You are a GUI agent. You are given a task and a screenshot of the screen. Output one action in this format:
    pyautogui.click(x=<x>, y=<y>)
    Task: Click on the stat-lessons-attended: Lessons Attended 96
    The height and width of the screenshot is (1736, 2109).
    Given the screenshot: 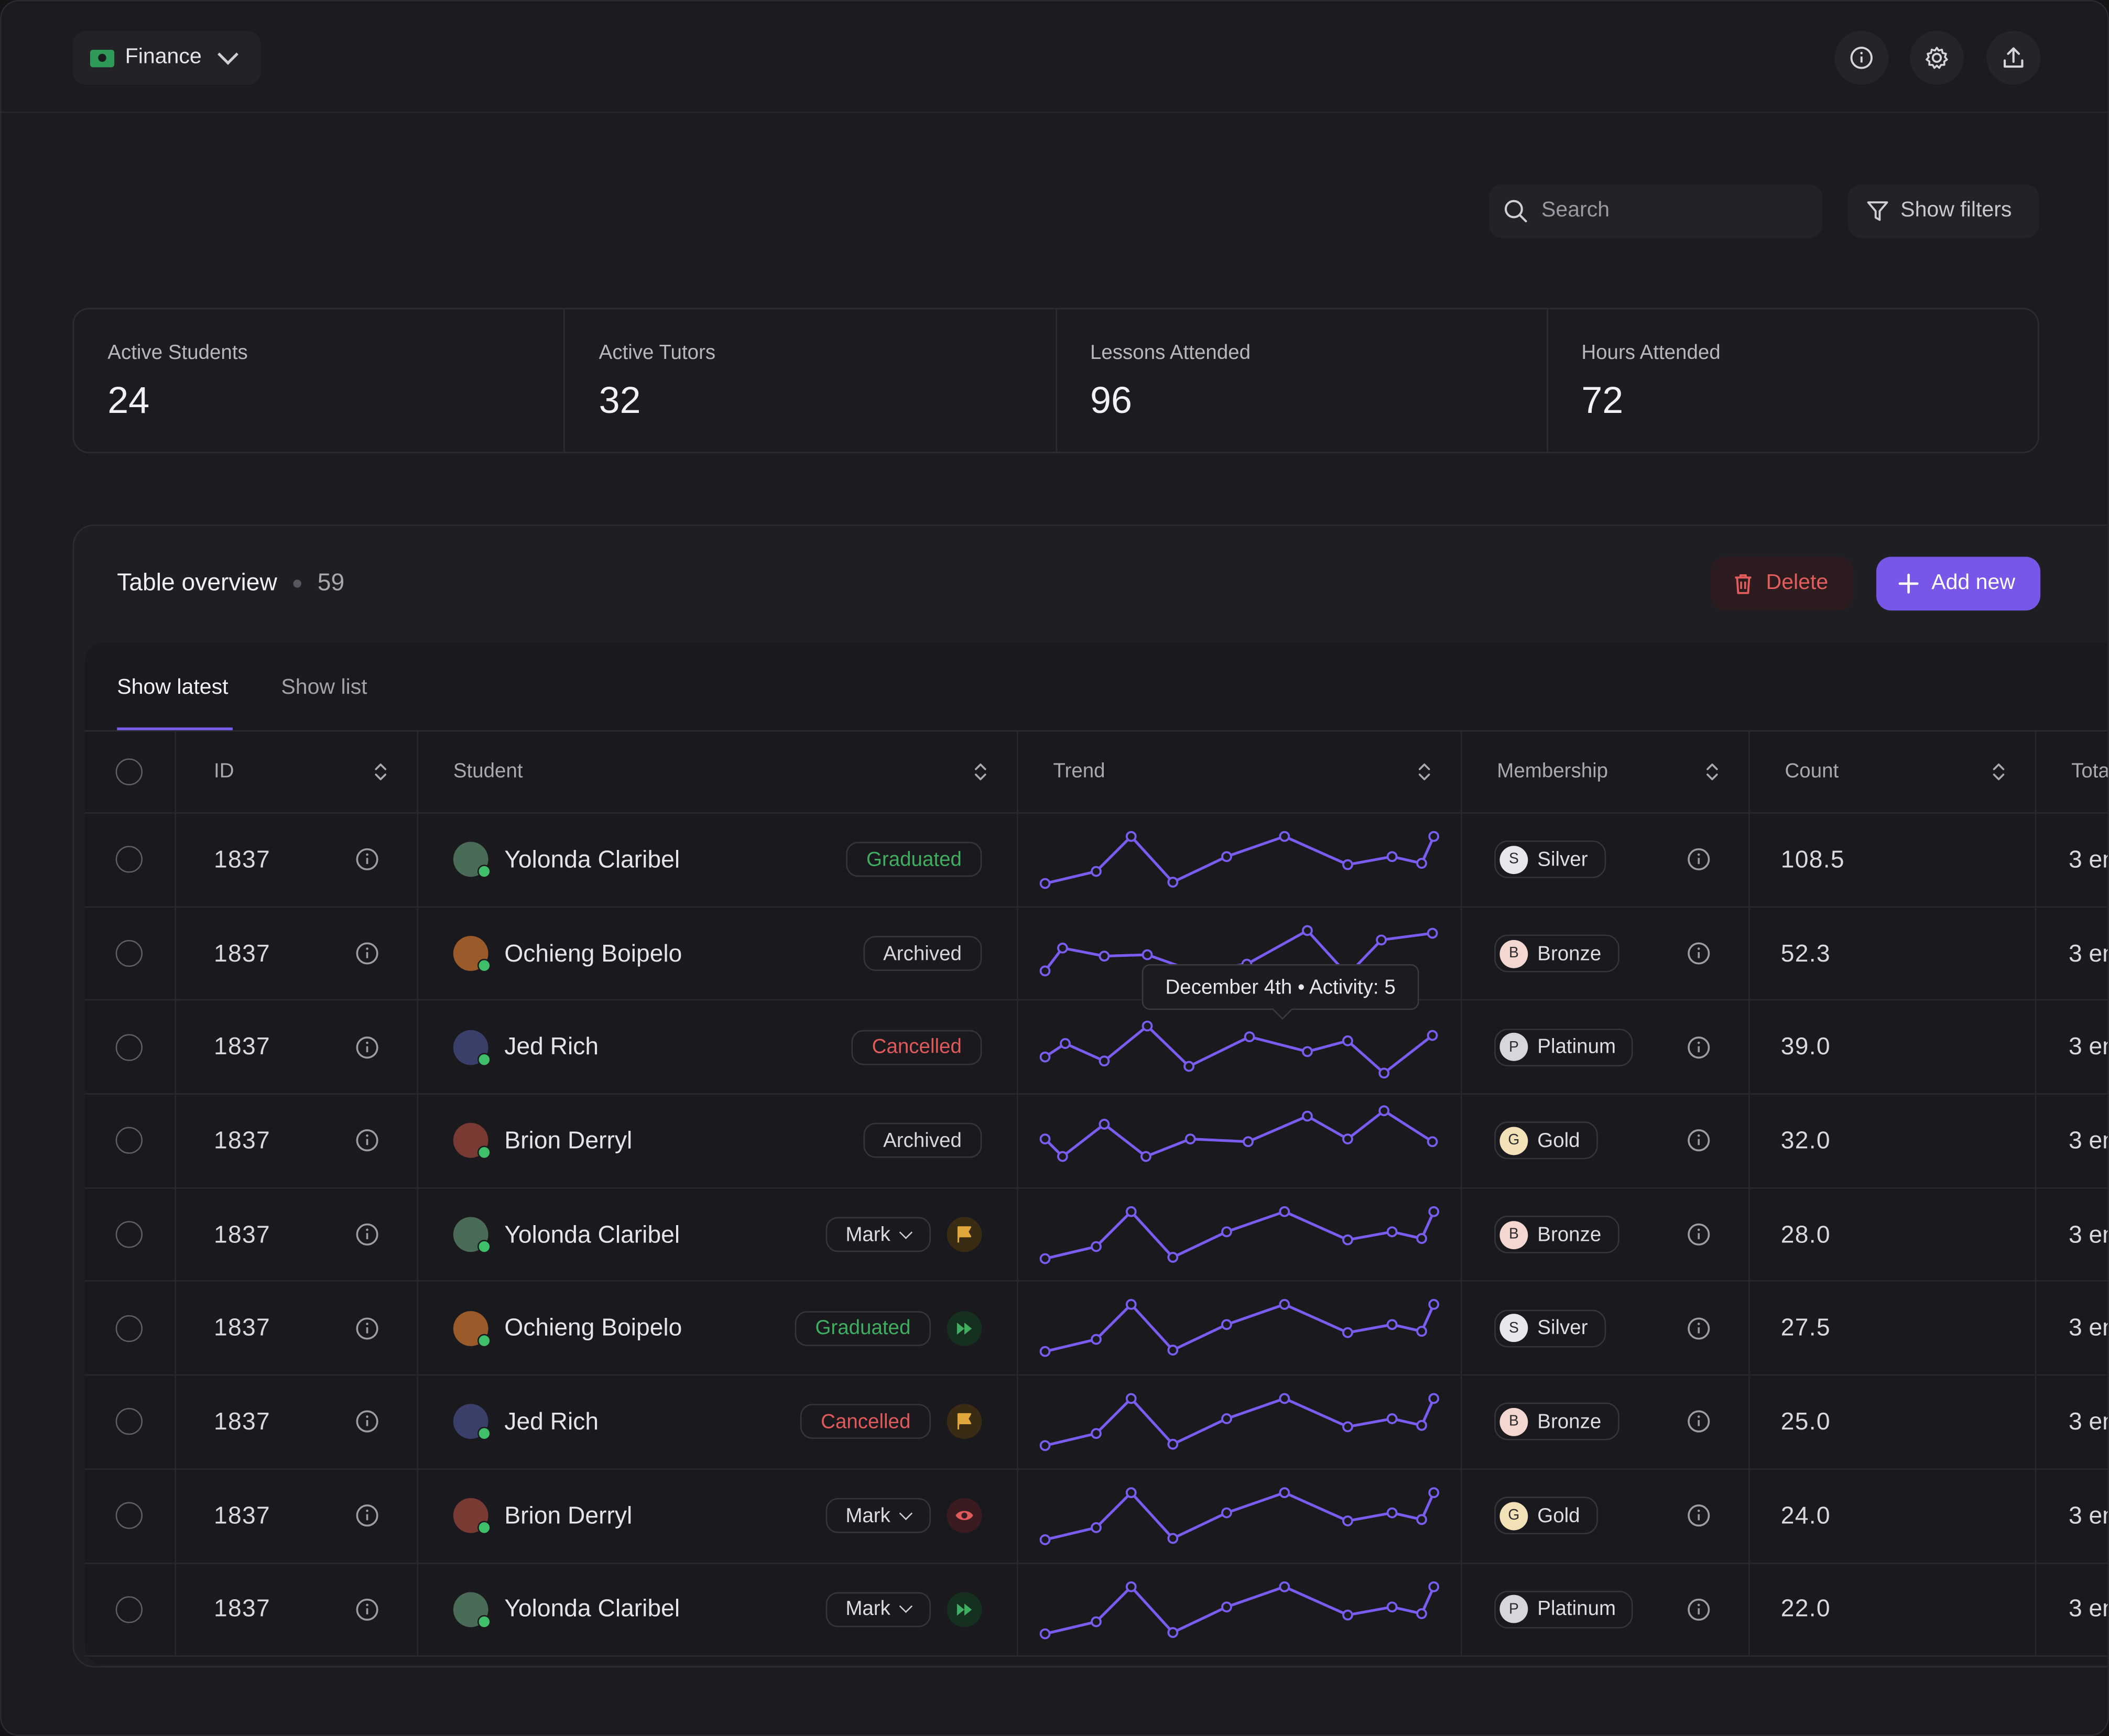 What is the action you would take?
    pyautogui.click(x=1302, y=380)
    